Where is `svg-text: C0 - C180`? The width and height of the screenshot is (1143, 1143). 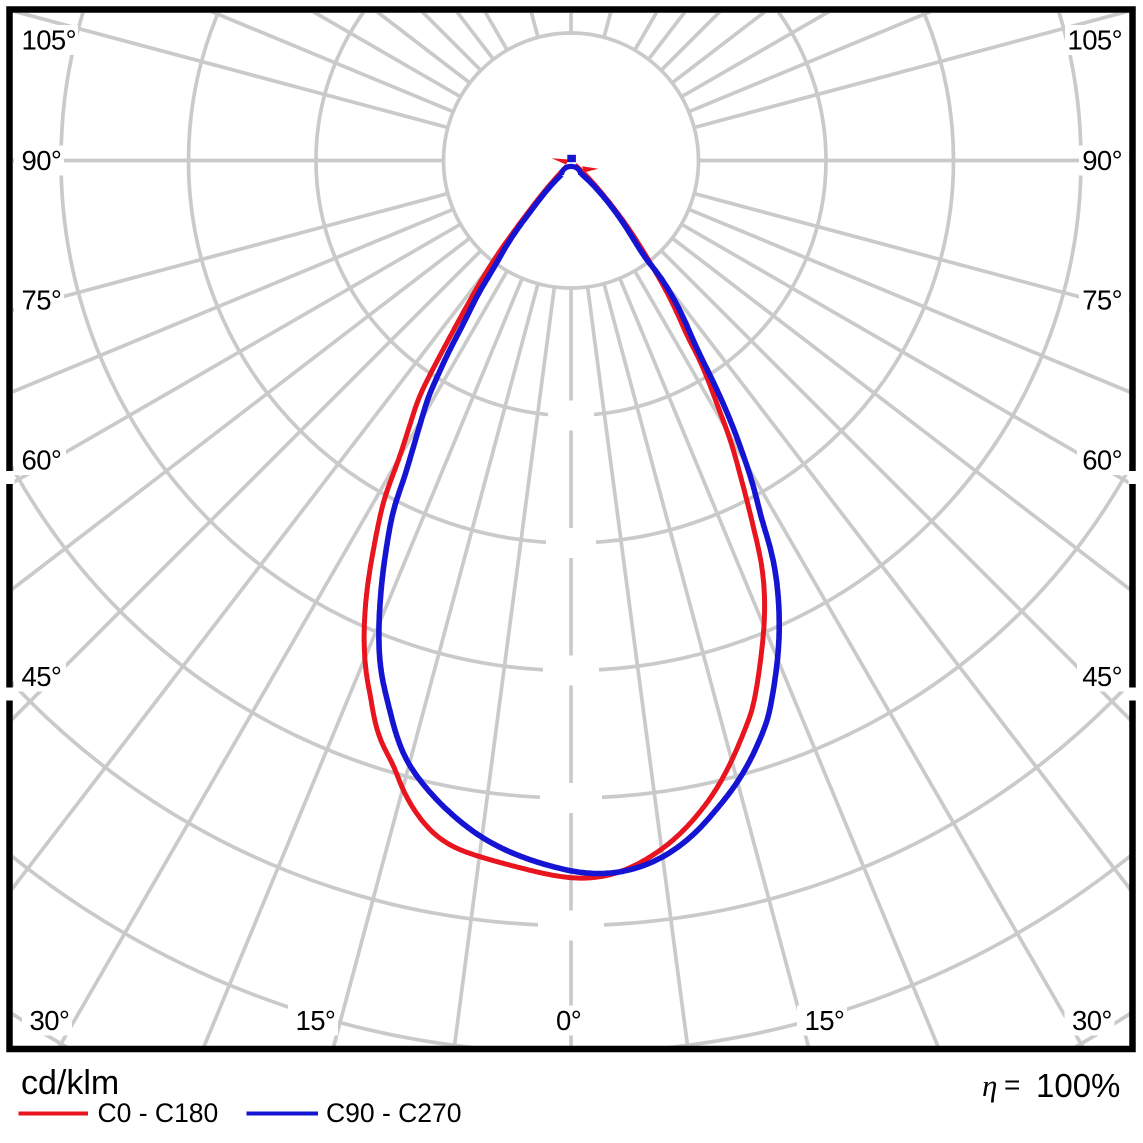 svg-text: C0 - C180 is located at coordinates (158, 1113).